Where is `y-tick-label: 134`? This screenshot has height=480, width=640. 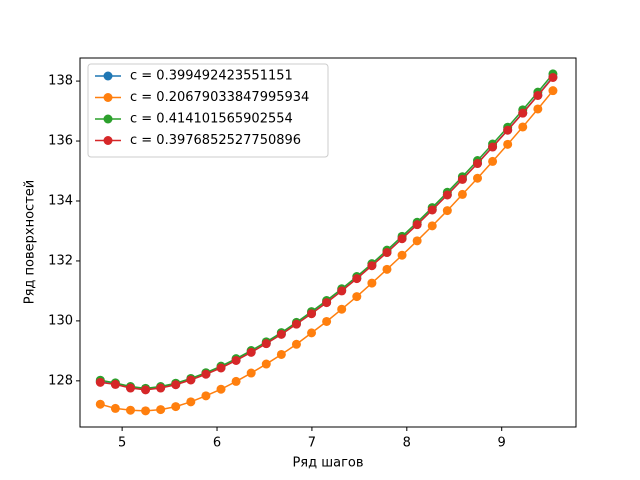 y-tick-label: 134 is located at coordinates (60, 200).